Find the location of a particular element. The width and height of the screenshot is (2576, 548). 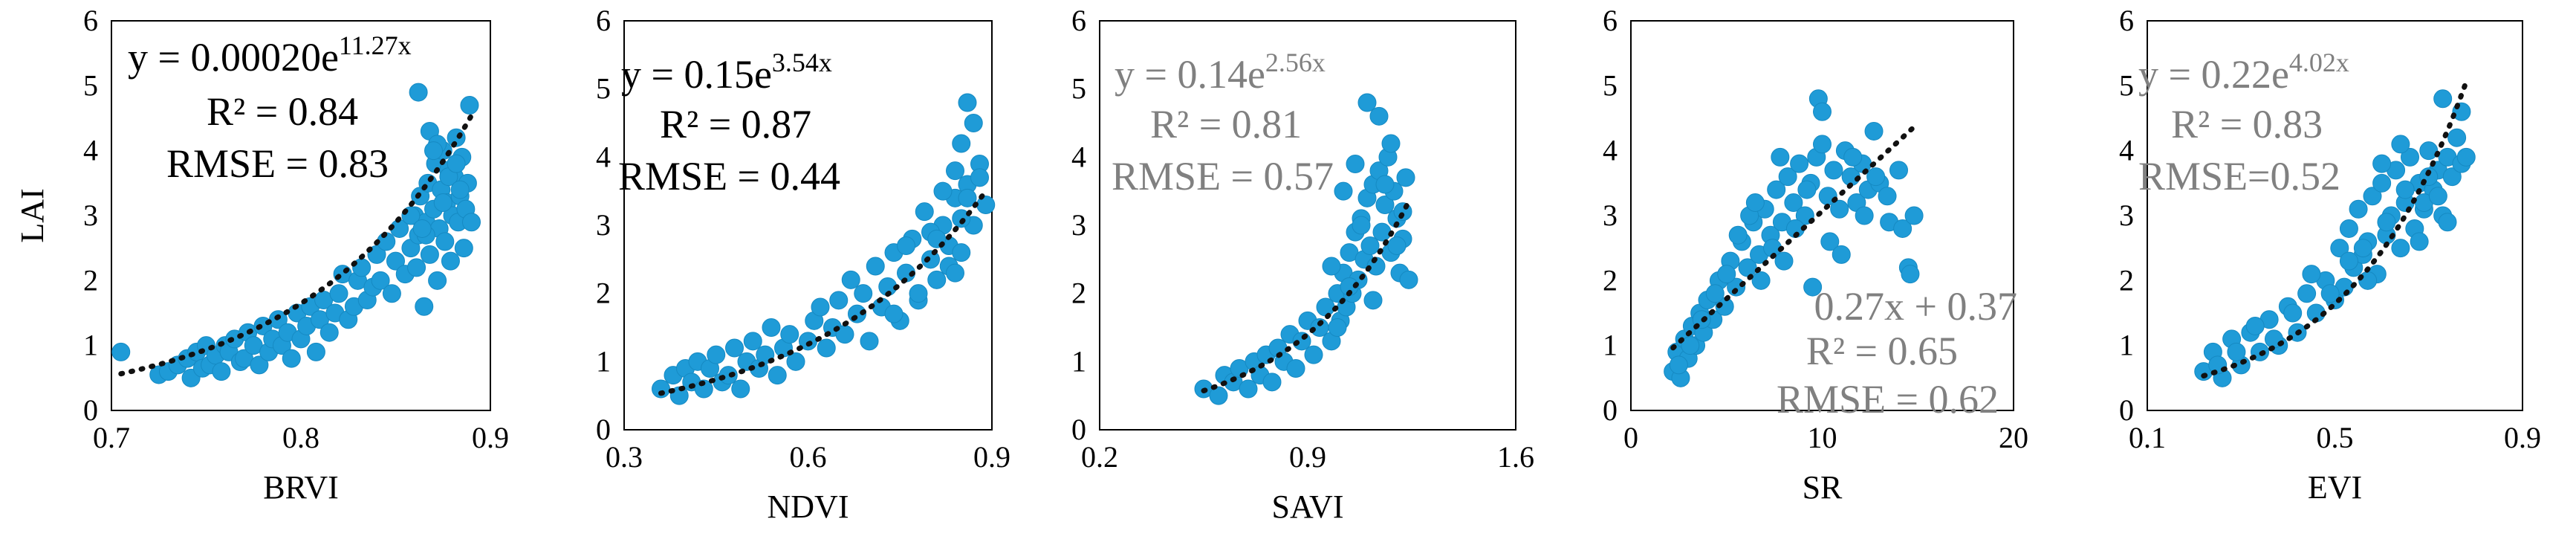

x-tick-labels: 0.1 0.5 0.9 is located at coordinates (2335, 437).